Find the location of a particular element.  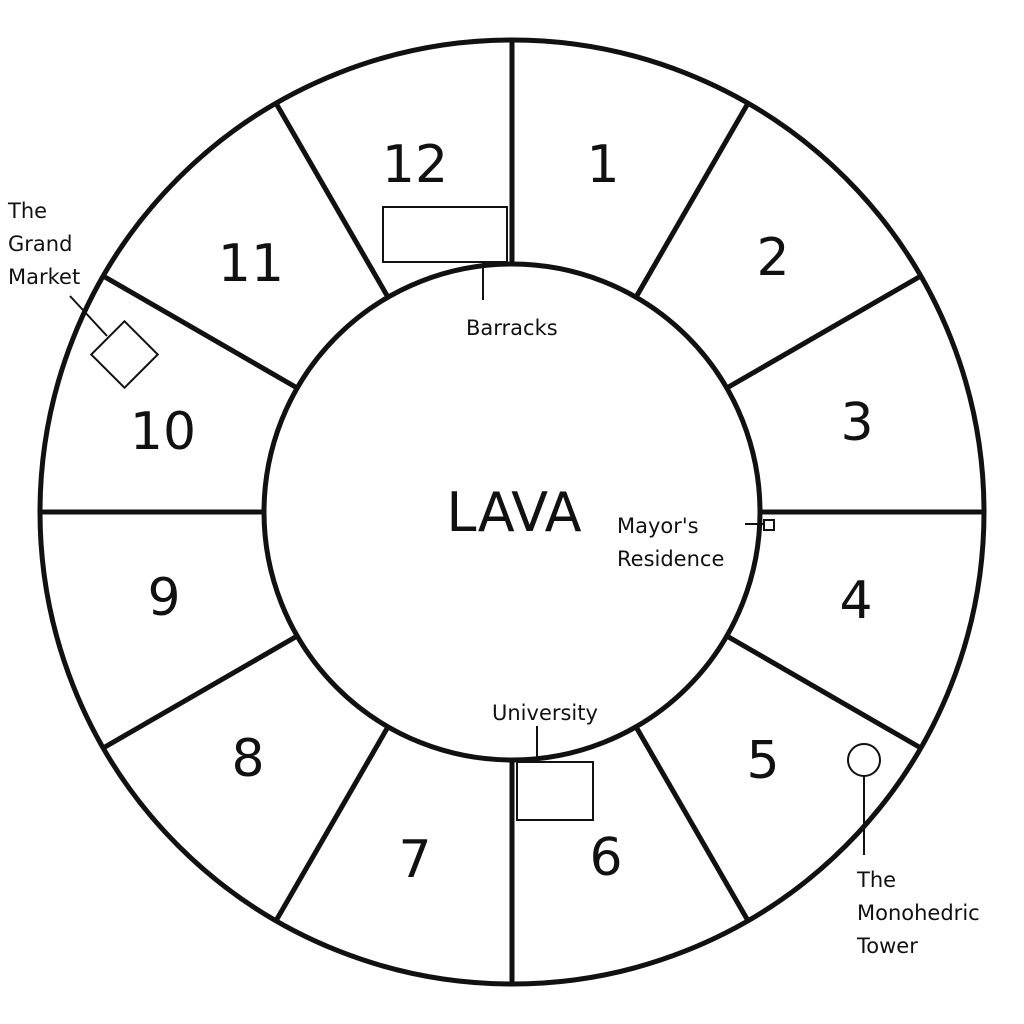

grand-market-label-line-1: The is located at coordinates (27, 211).